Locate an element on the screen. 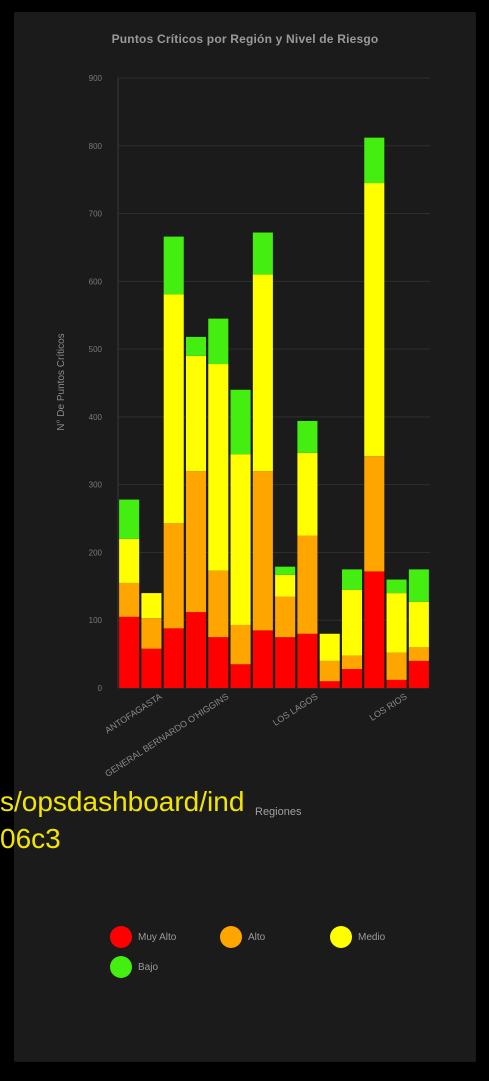 The image size is (489, 1081). legend-swatch-alto is located at coordinates (231, 937).